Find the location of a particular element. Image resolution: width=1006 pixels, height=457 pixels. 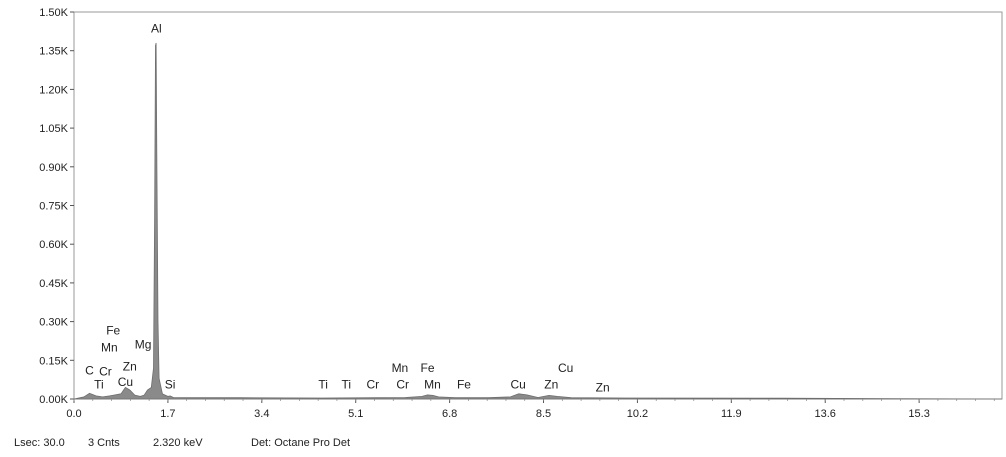

peak-label-c: C is located at coordinates (89, 370).